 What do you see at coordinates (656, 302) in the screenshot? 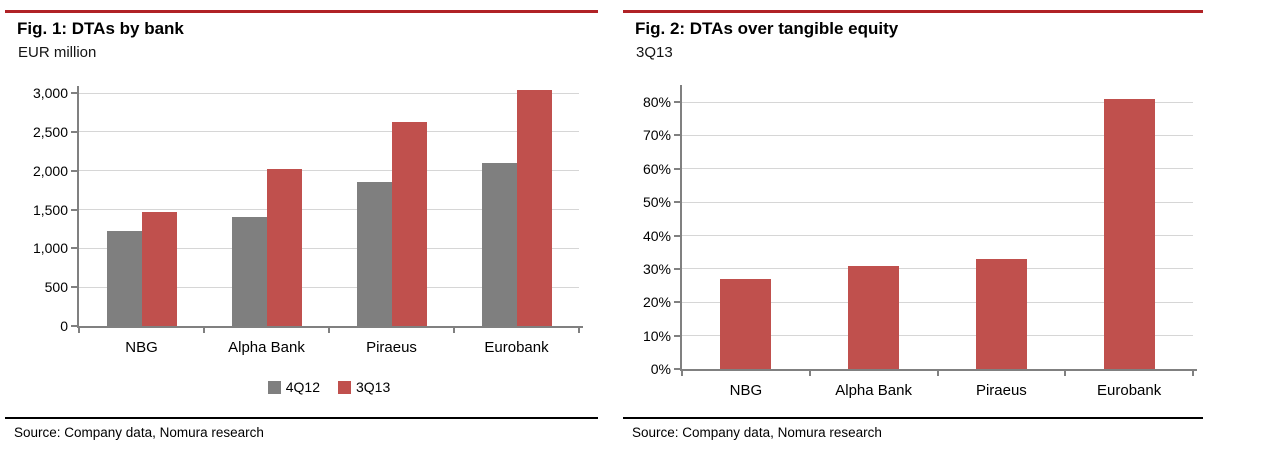
I see `y-tick-label: 20%` at bounding box center [656, 302].